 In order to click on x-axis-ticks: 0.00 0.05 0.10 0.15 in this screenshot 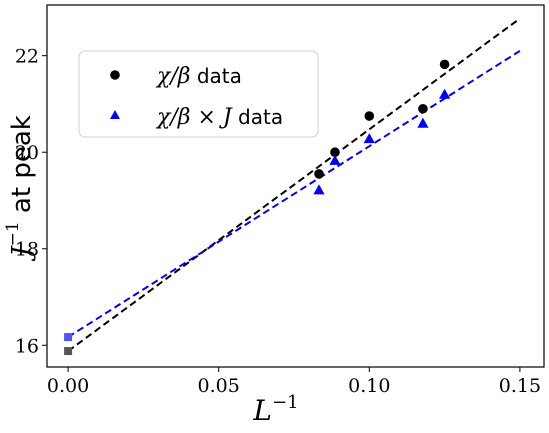, I will do `click(294, 382)`.